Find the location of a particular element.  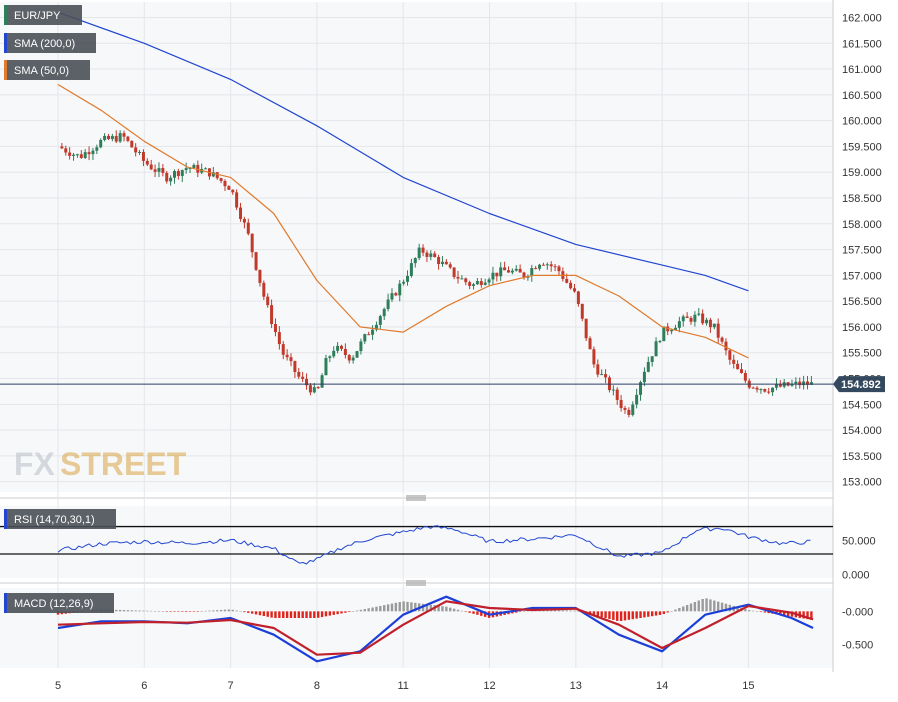

legend-rsi-text: RSI (14,70,30,1) is located at coordinates (54, 520).